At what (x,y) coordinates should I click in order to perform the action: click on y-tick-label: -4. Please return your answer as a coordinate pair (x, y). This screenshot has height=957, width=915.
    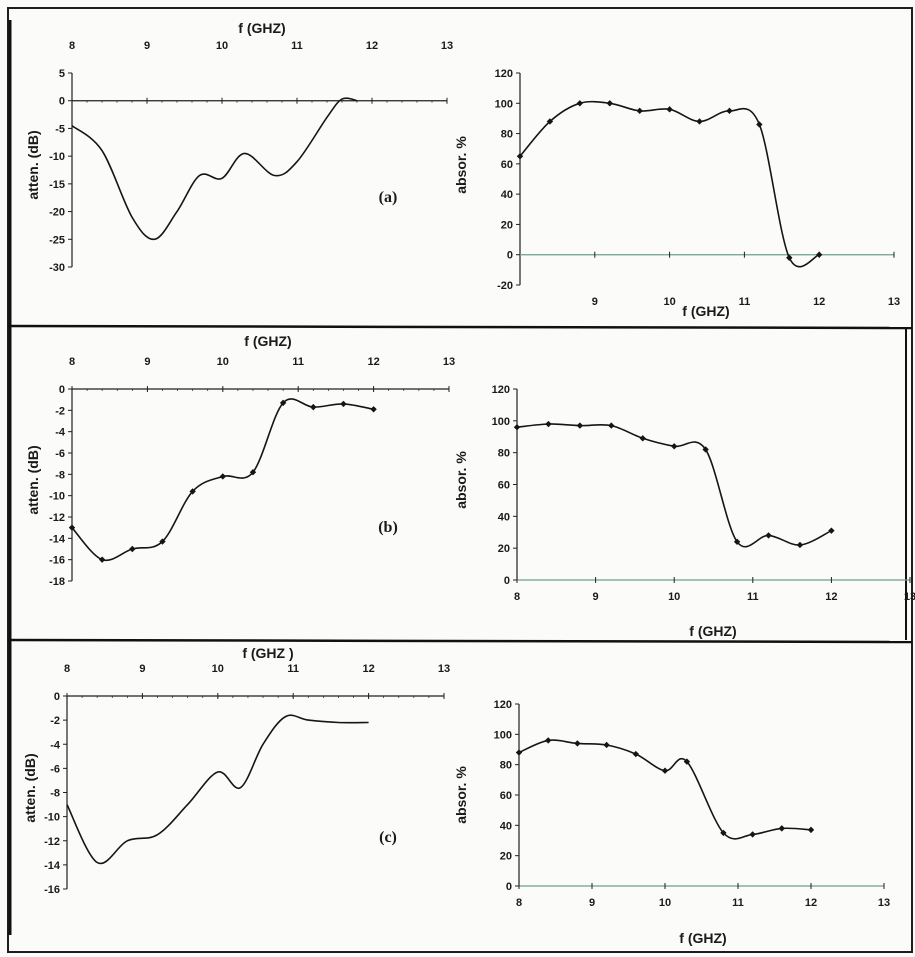
    Looking at the image, I should click on (55, 745).